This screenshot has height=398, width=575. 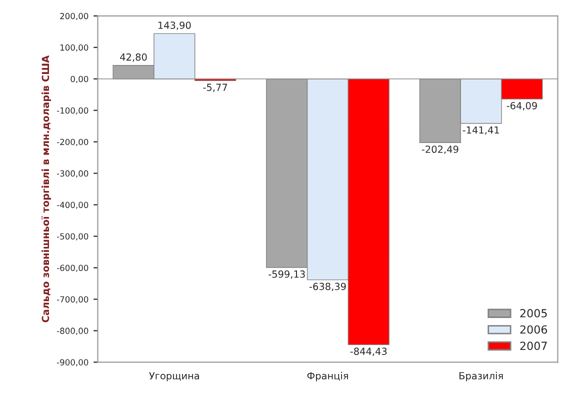 I want to click on y-tick-label: -700,00, so click(x=72, y=300).